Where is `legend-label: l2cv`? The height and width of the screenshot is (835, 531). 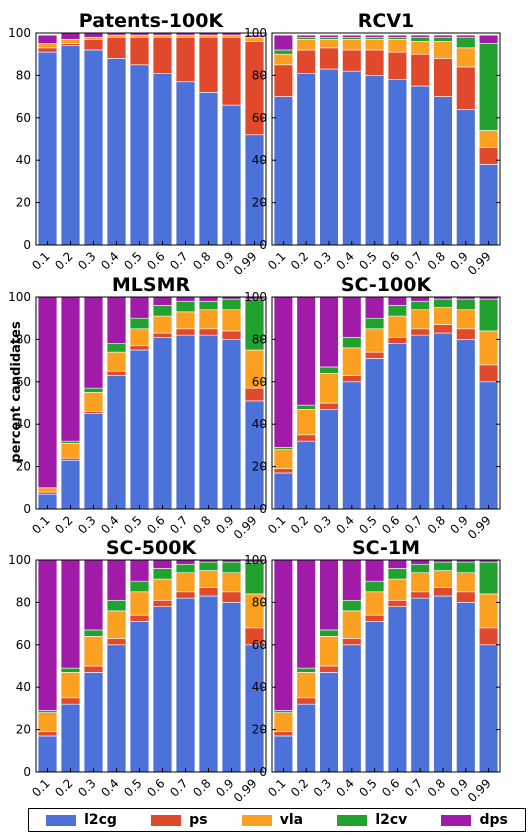 legend-label: l2cv is located at coordinates (391, 820).